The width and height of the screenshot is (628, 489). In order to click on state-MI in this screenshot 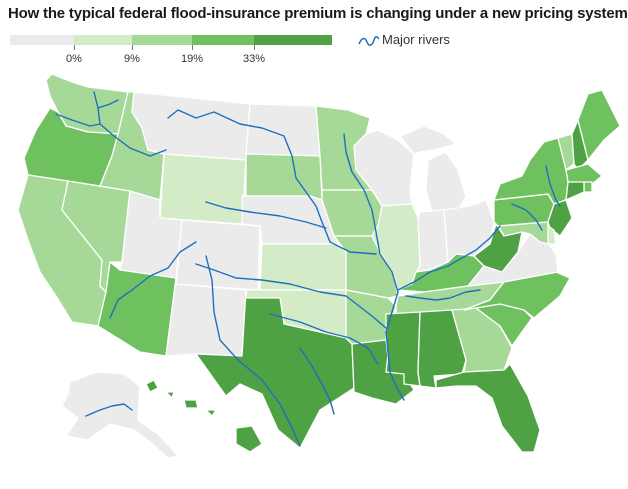, I will do `click(433, 169)`.